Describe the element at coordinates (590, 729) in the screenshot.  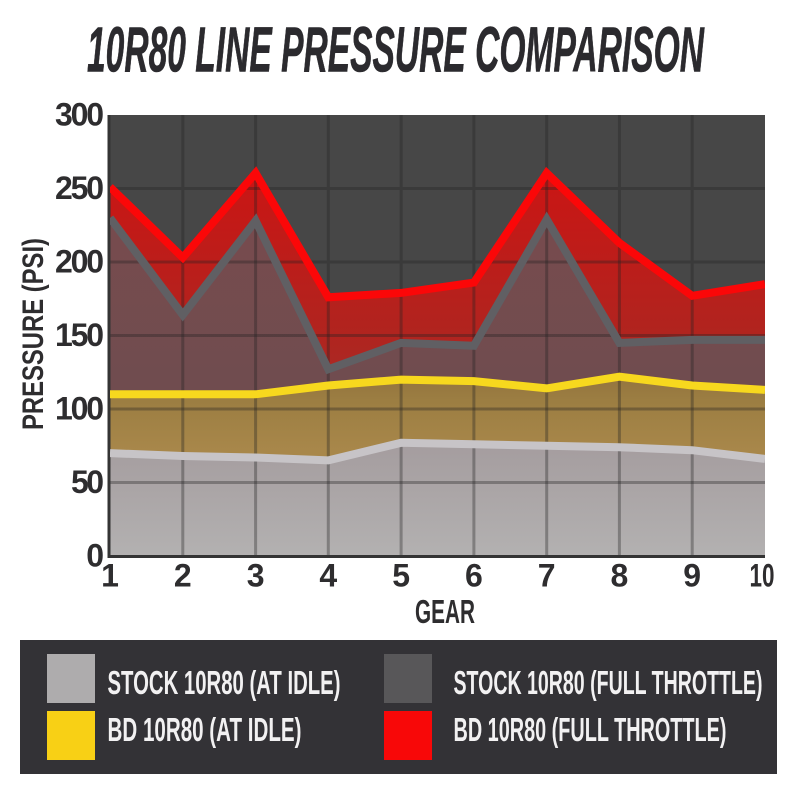
I see `svg-text: BD 10R80 (FULL THROTTLE)` at that location.